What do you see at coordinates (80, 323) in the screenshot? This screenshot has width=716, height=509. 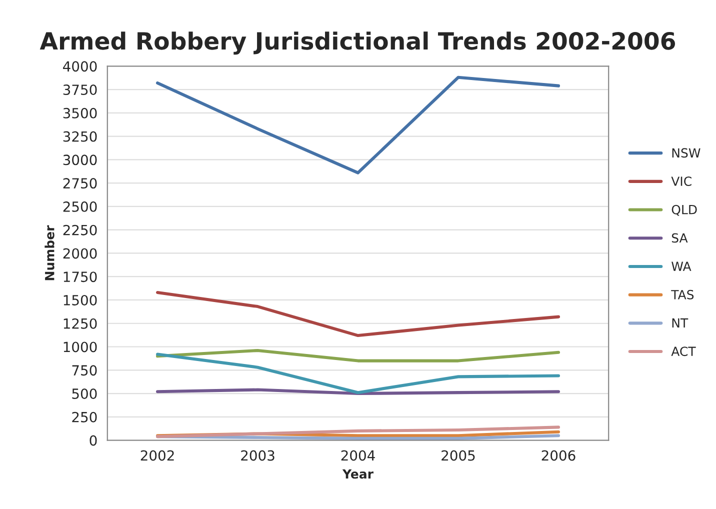 I see `y-tick-label: 1250` at bounding box center [80, 323].